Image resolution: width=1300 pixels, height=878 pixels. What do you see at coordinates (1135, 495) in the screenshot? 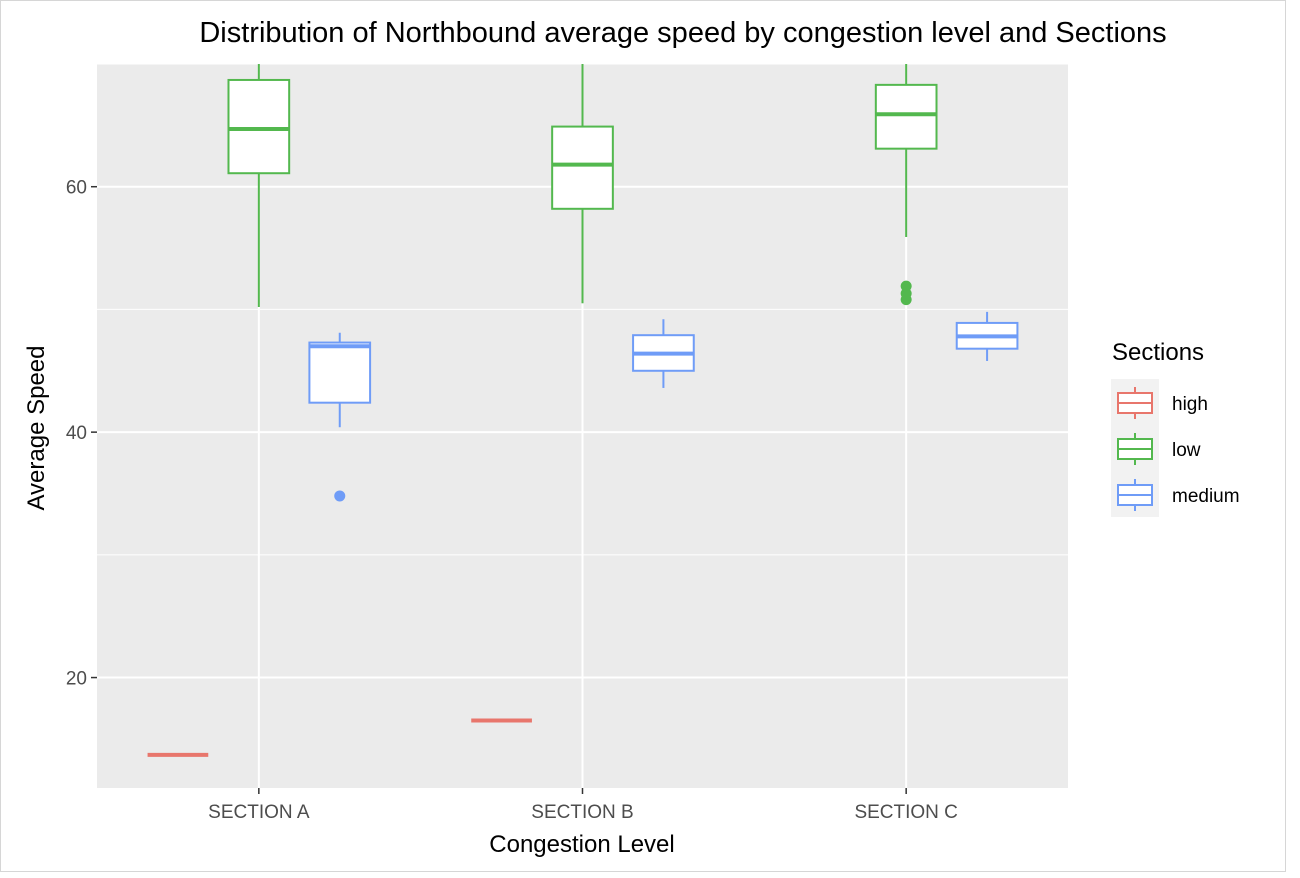
I see `legend-key-medium` at bounding box center [1135, 495].